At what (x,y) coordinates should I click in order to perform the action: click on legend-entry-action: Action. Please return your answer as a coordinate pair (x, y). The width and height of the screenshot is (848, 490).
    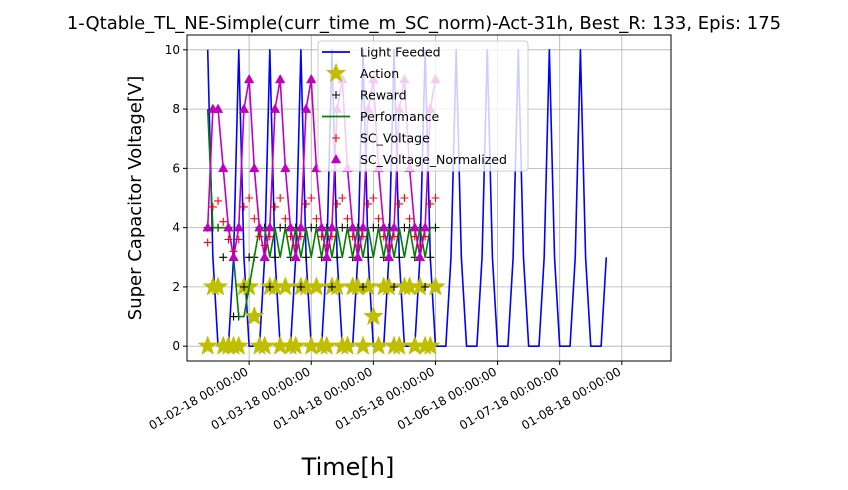
    Looking at the image, I should click on (362, 72).